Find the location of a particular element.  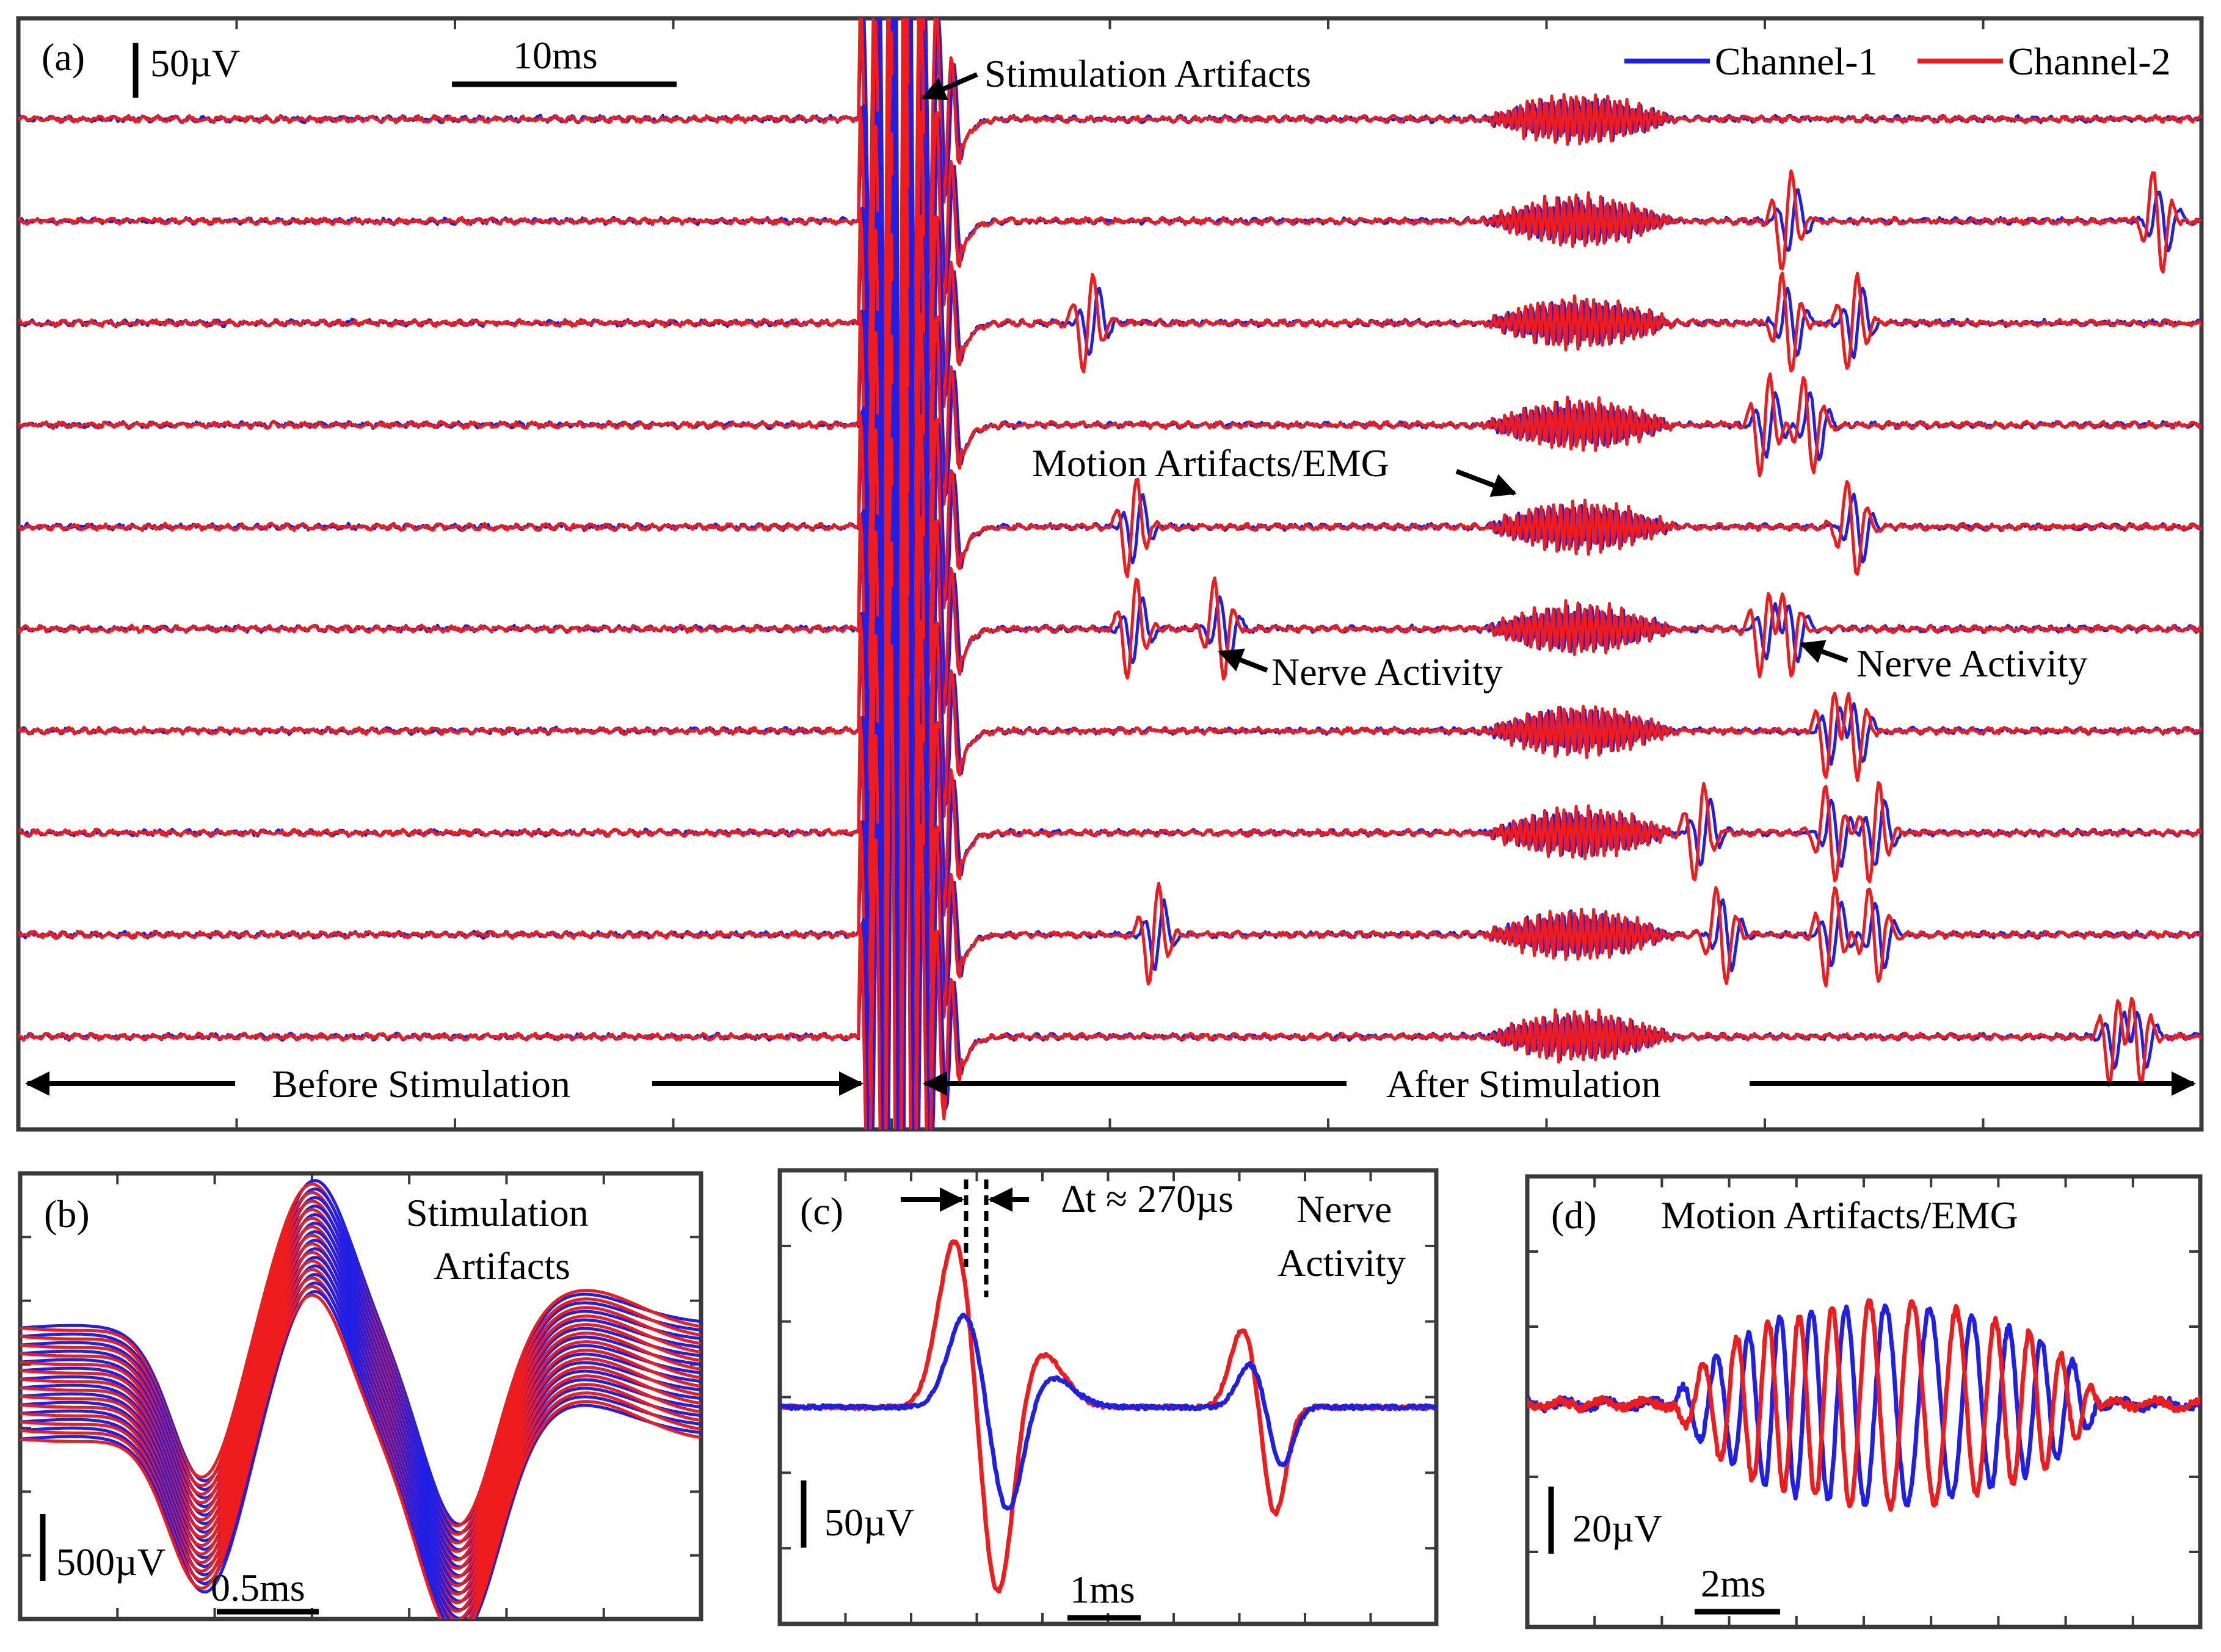

trace-c-channel1 is located at coordinates (1108, 1412).